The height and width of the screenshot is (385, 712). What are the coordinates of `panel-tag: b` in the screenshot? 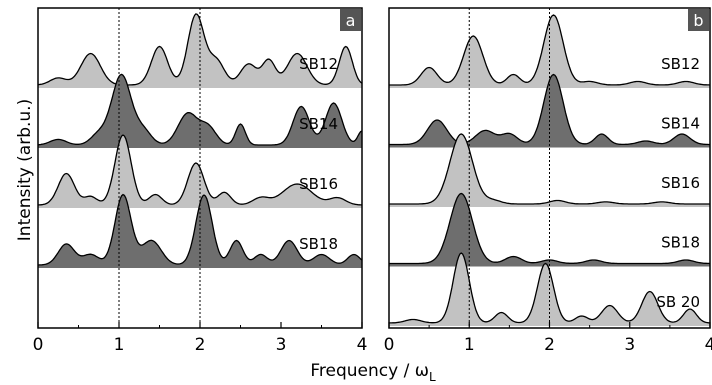 It's located at (698, 20).